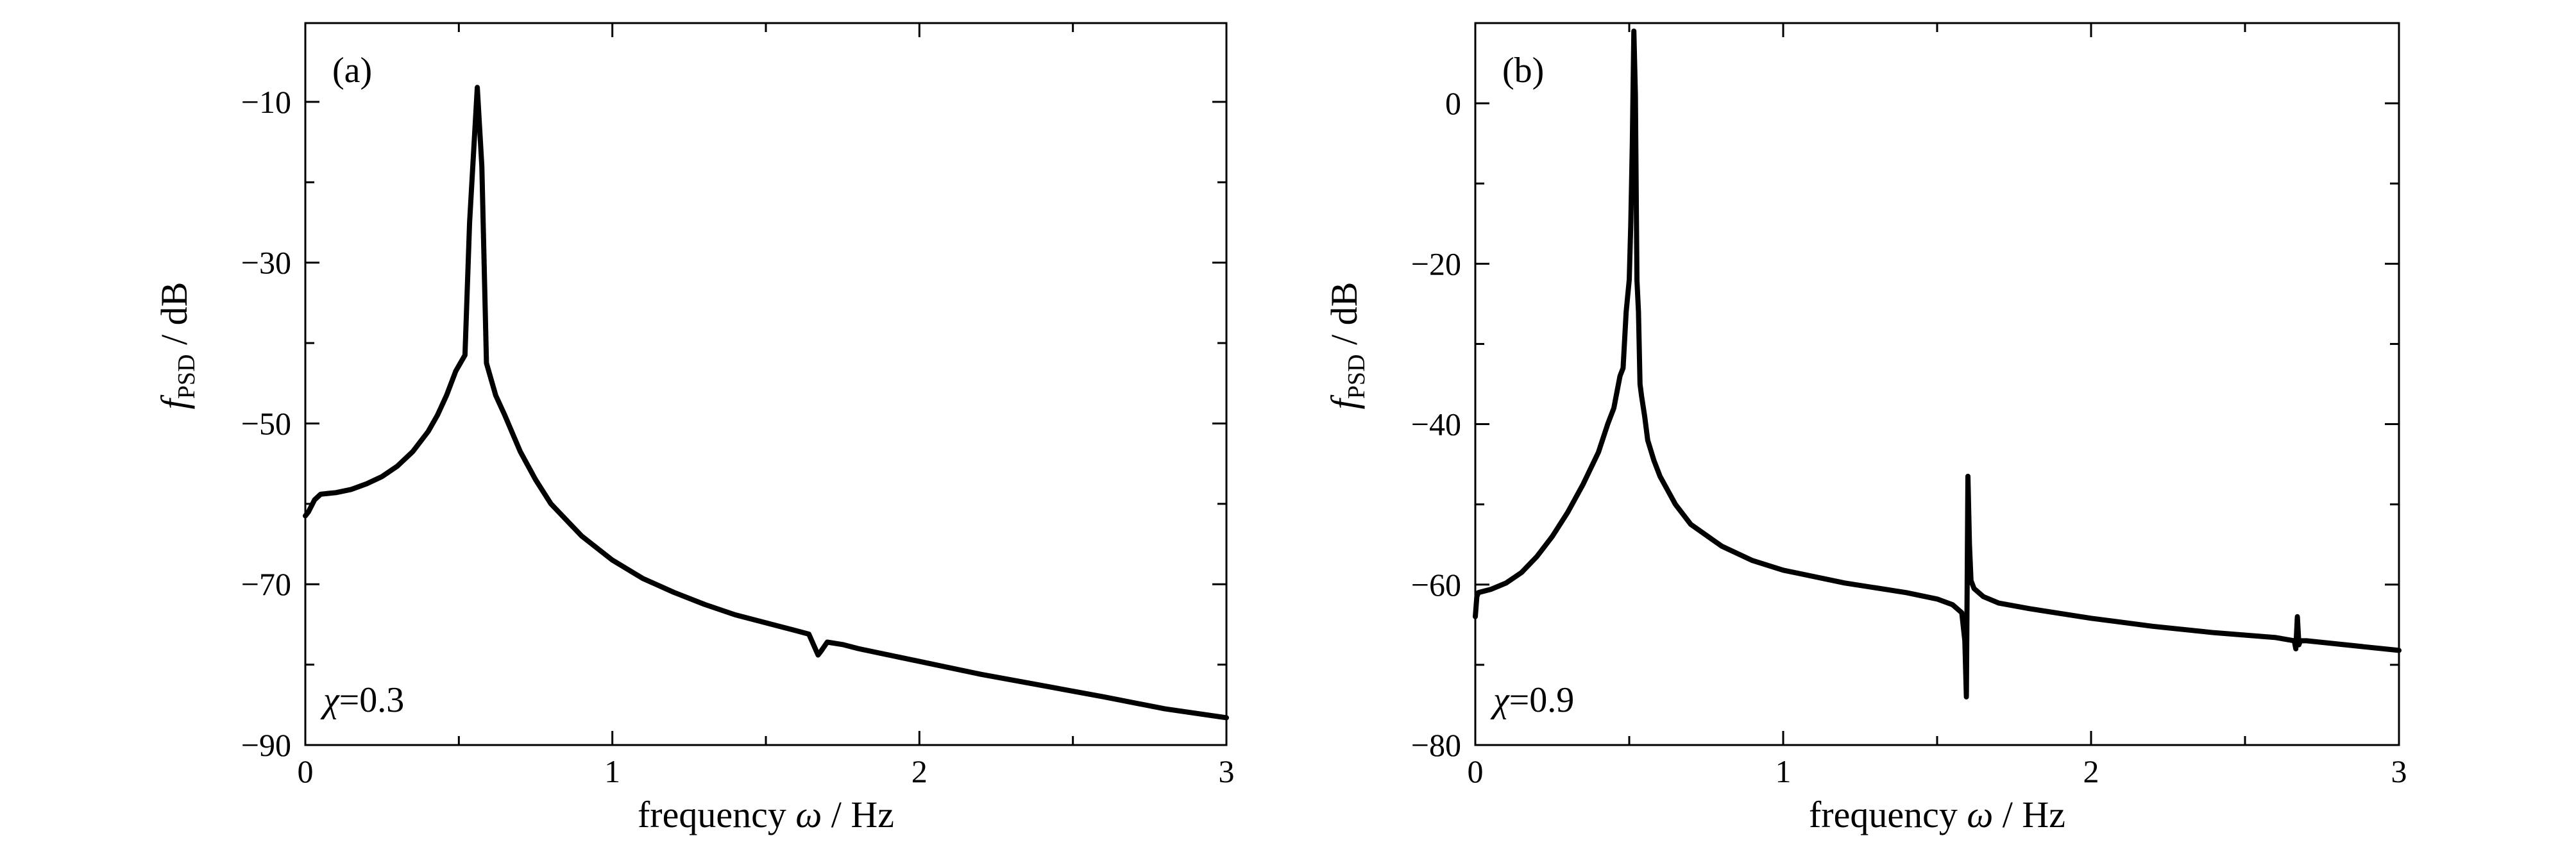 Image resolution: width=2576 pixels, height=863 pixels. What do you see at coordinates (1523, 70) in the screenshot?
I see `panel-label: (b)` at bounding box center [1523, 70].